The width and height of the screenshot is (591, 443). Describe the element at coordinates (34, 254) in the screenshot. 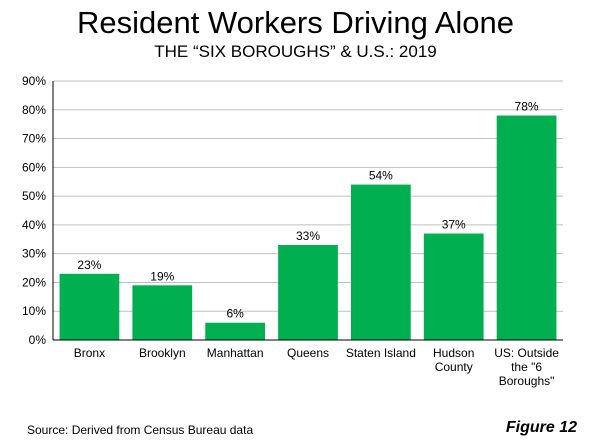

I see `y-tick-label: 30%` at that location.